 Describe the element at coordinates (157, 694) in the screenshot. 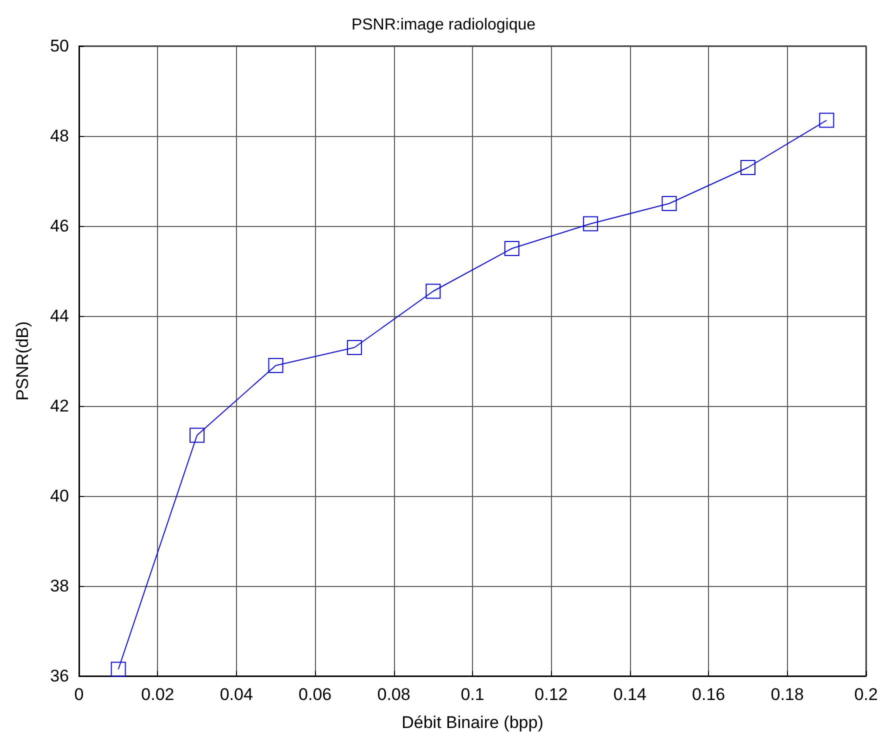

I see `x-tick-label: 0.02` at that location.